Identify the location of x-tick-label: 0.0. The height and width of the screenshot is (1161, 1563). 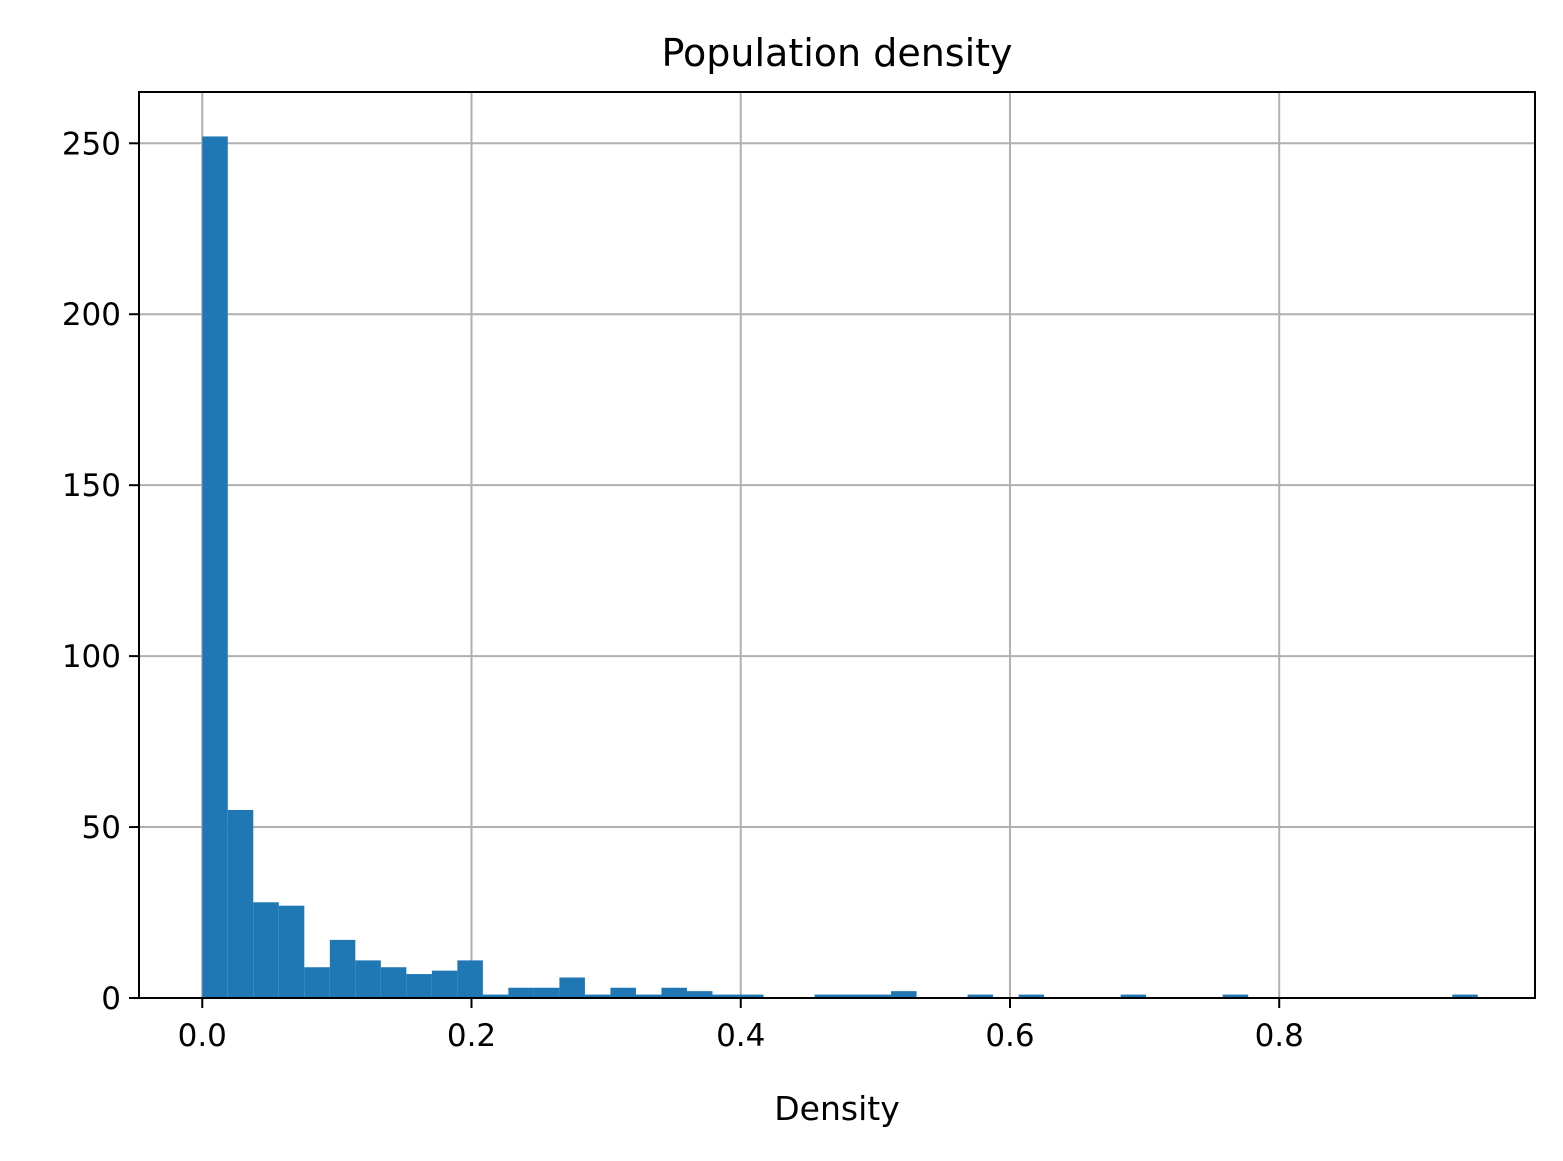
(202, 1036).